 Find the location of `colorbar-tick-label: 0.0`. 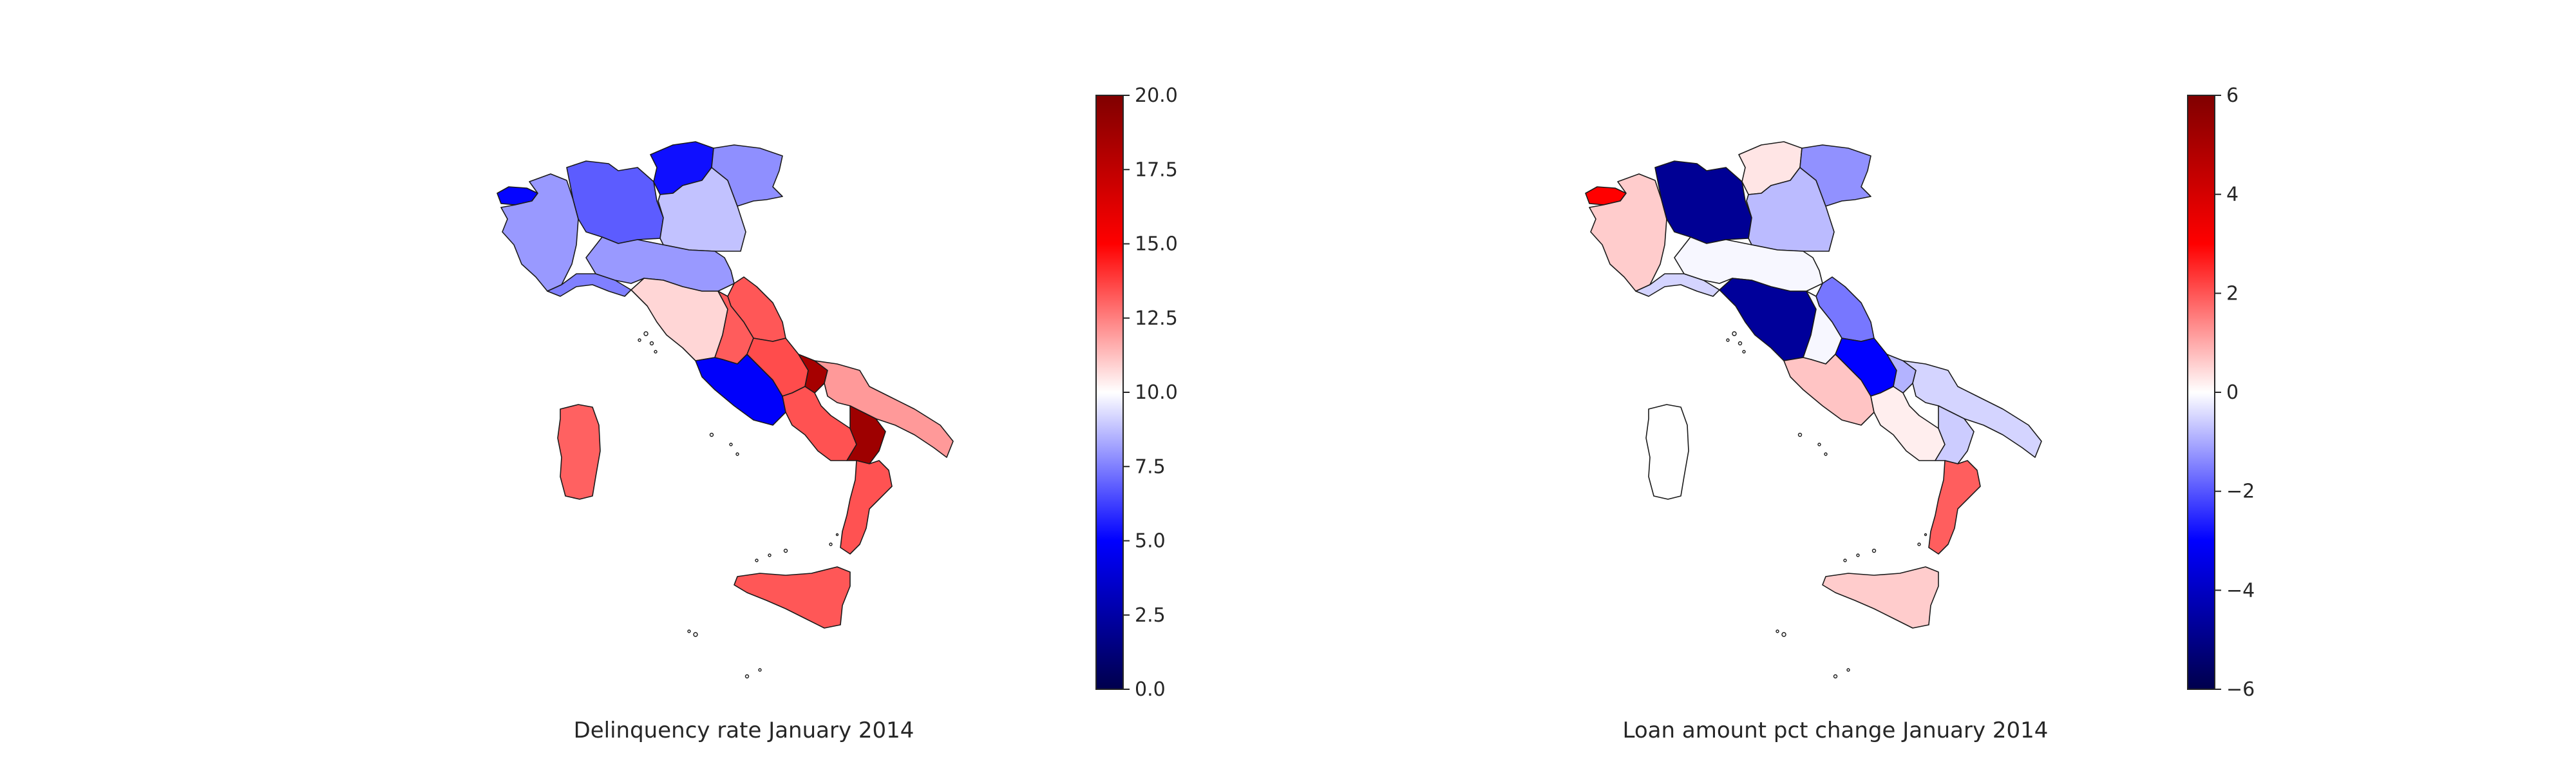

colorbar-tick-label: 0.0 is located at coordinates (1150, 689).